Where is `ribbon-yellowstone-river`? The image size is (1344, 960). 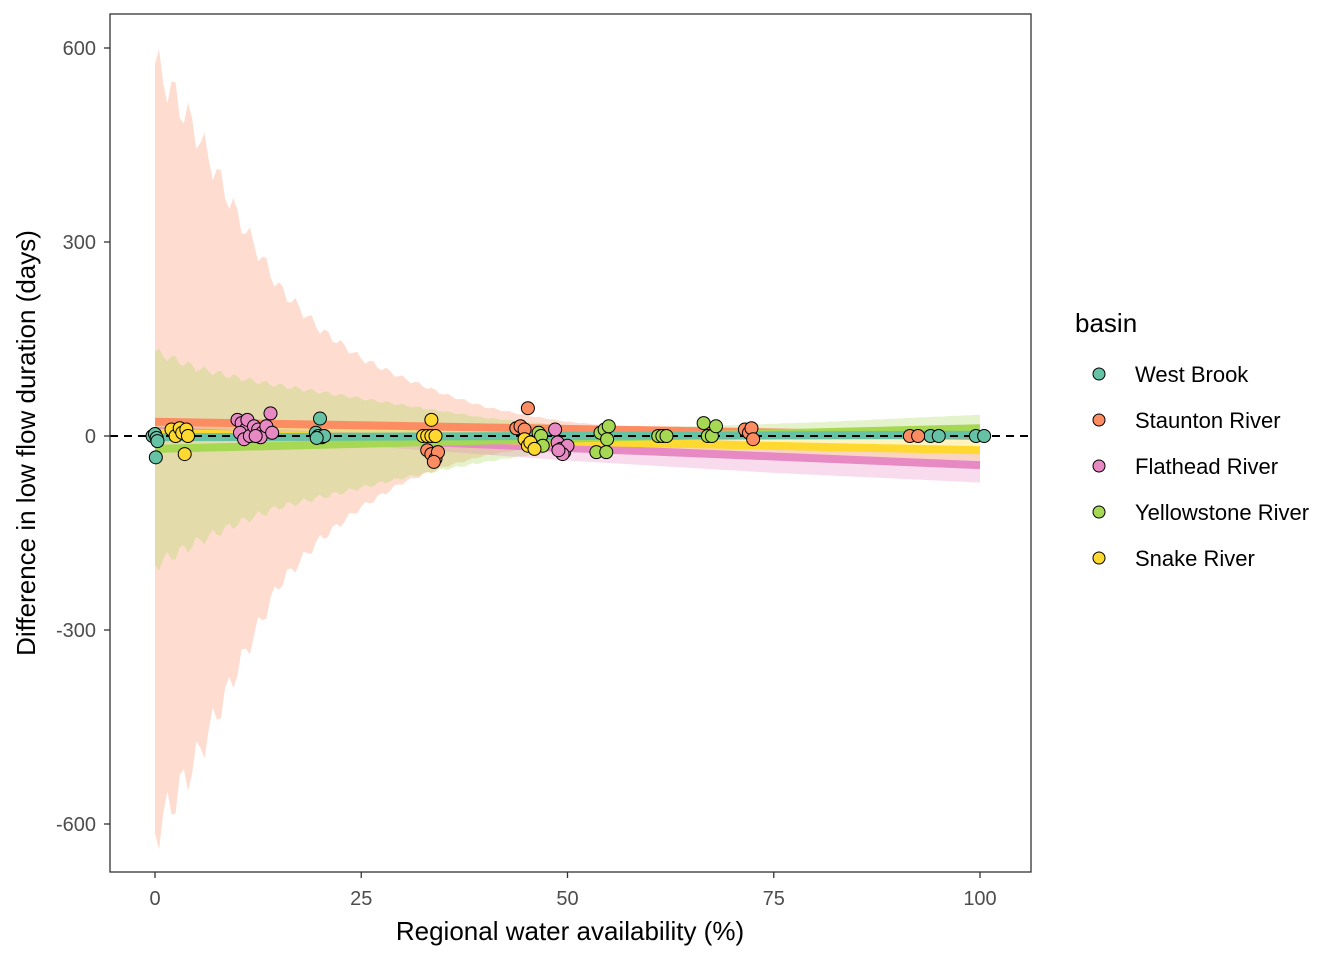 ribbon-yellowstone-river is located at coordinates (567, 459).